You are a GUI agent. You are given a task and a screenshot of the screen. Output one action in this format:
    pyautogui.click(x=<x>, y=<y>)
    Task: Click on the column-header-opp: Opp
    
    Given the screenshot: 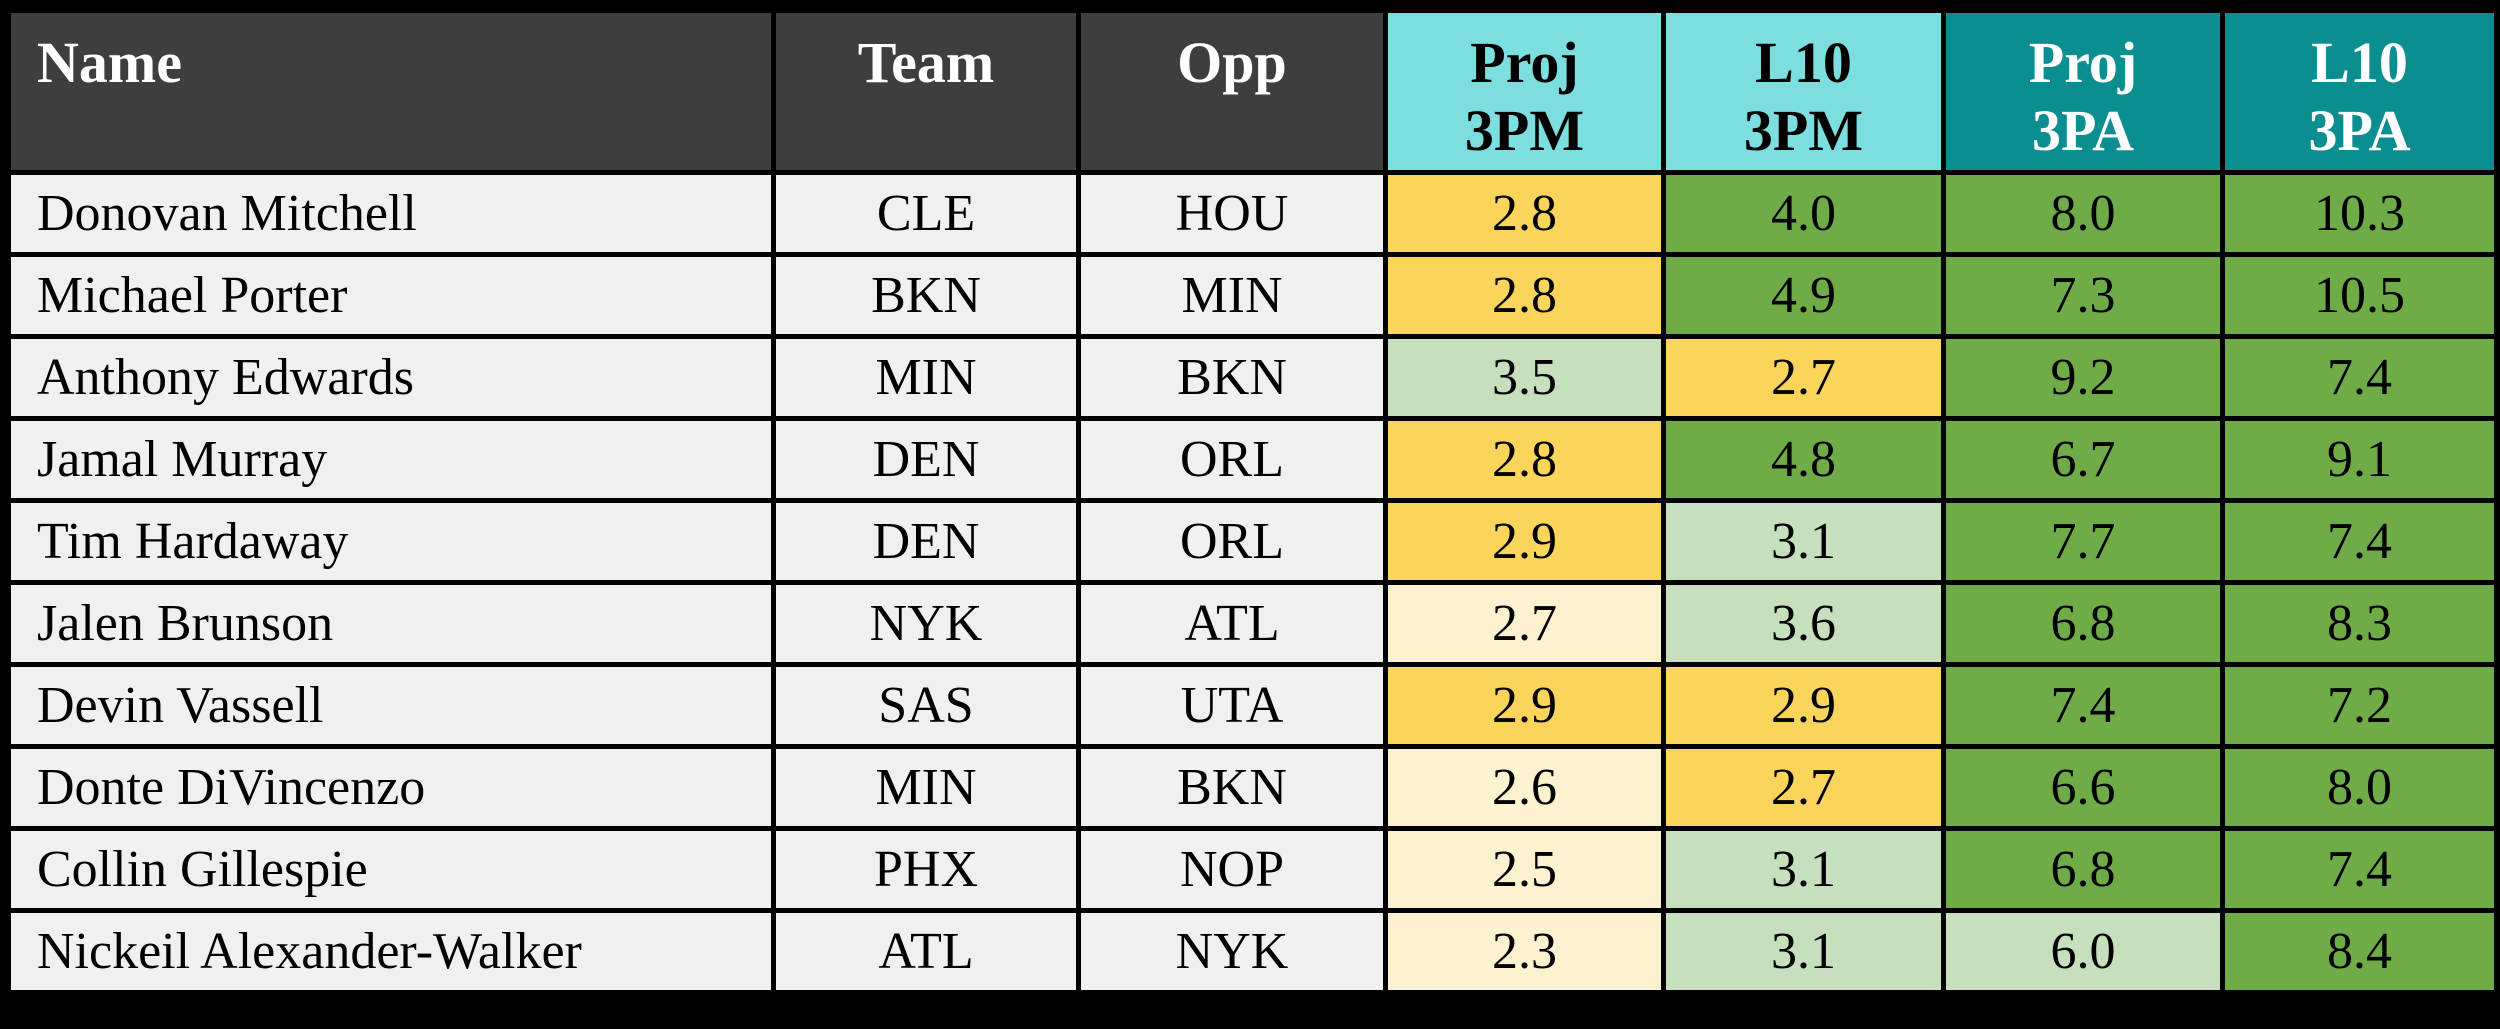 What is the action you would take?
    pyautogui.click(x=1232, y=91)
    